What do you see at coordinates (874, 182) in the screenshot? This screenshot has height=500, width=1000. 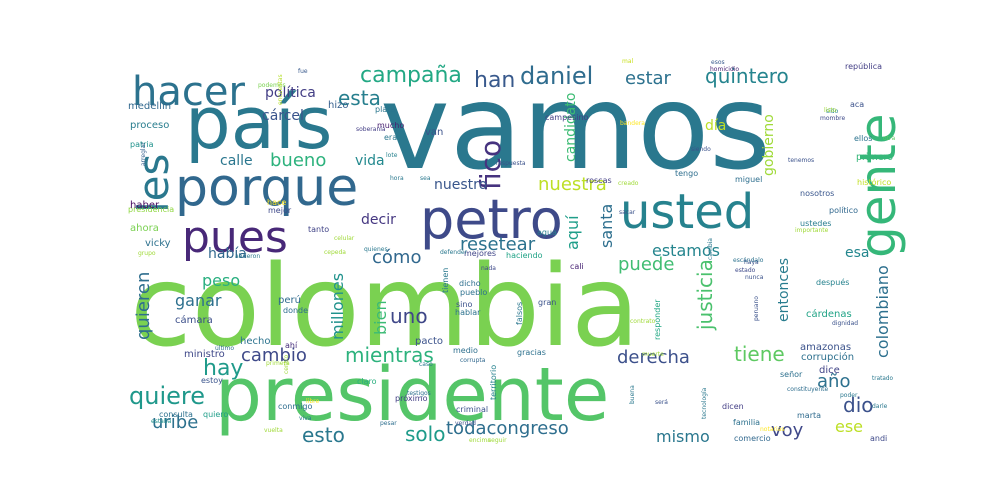 I see `cloud-word: histórico` at bounding box center [874, 182].